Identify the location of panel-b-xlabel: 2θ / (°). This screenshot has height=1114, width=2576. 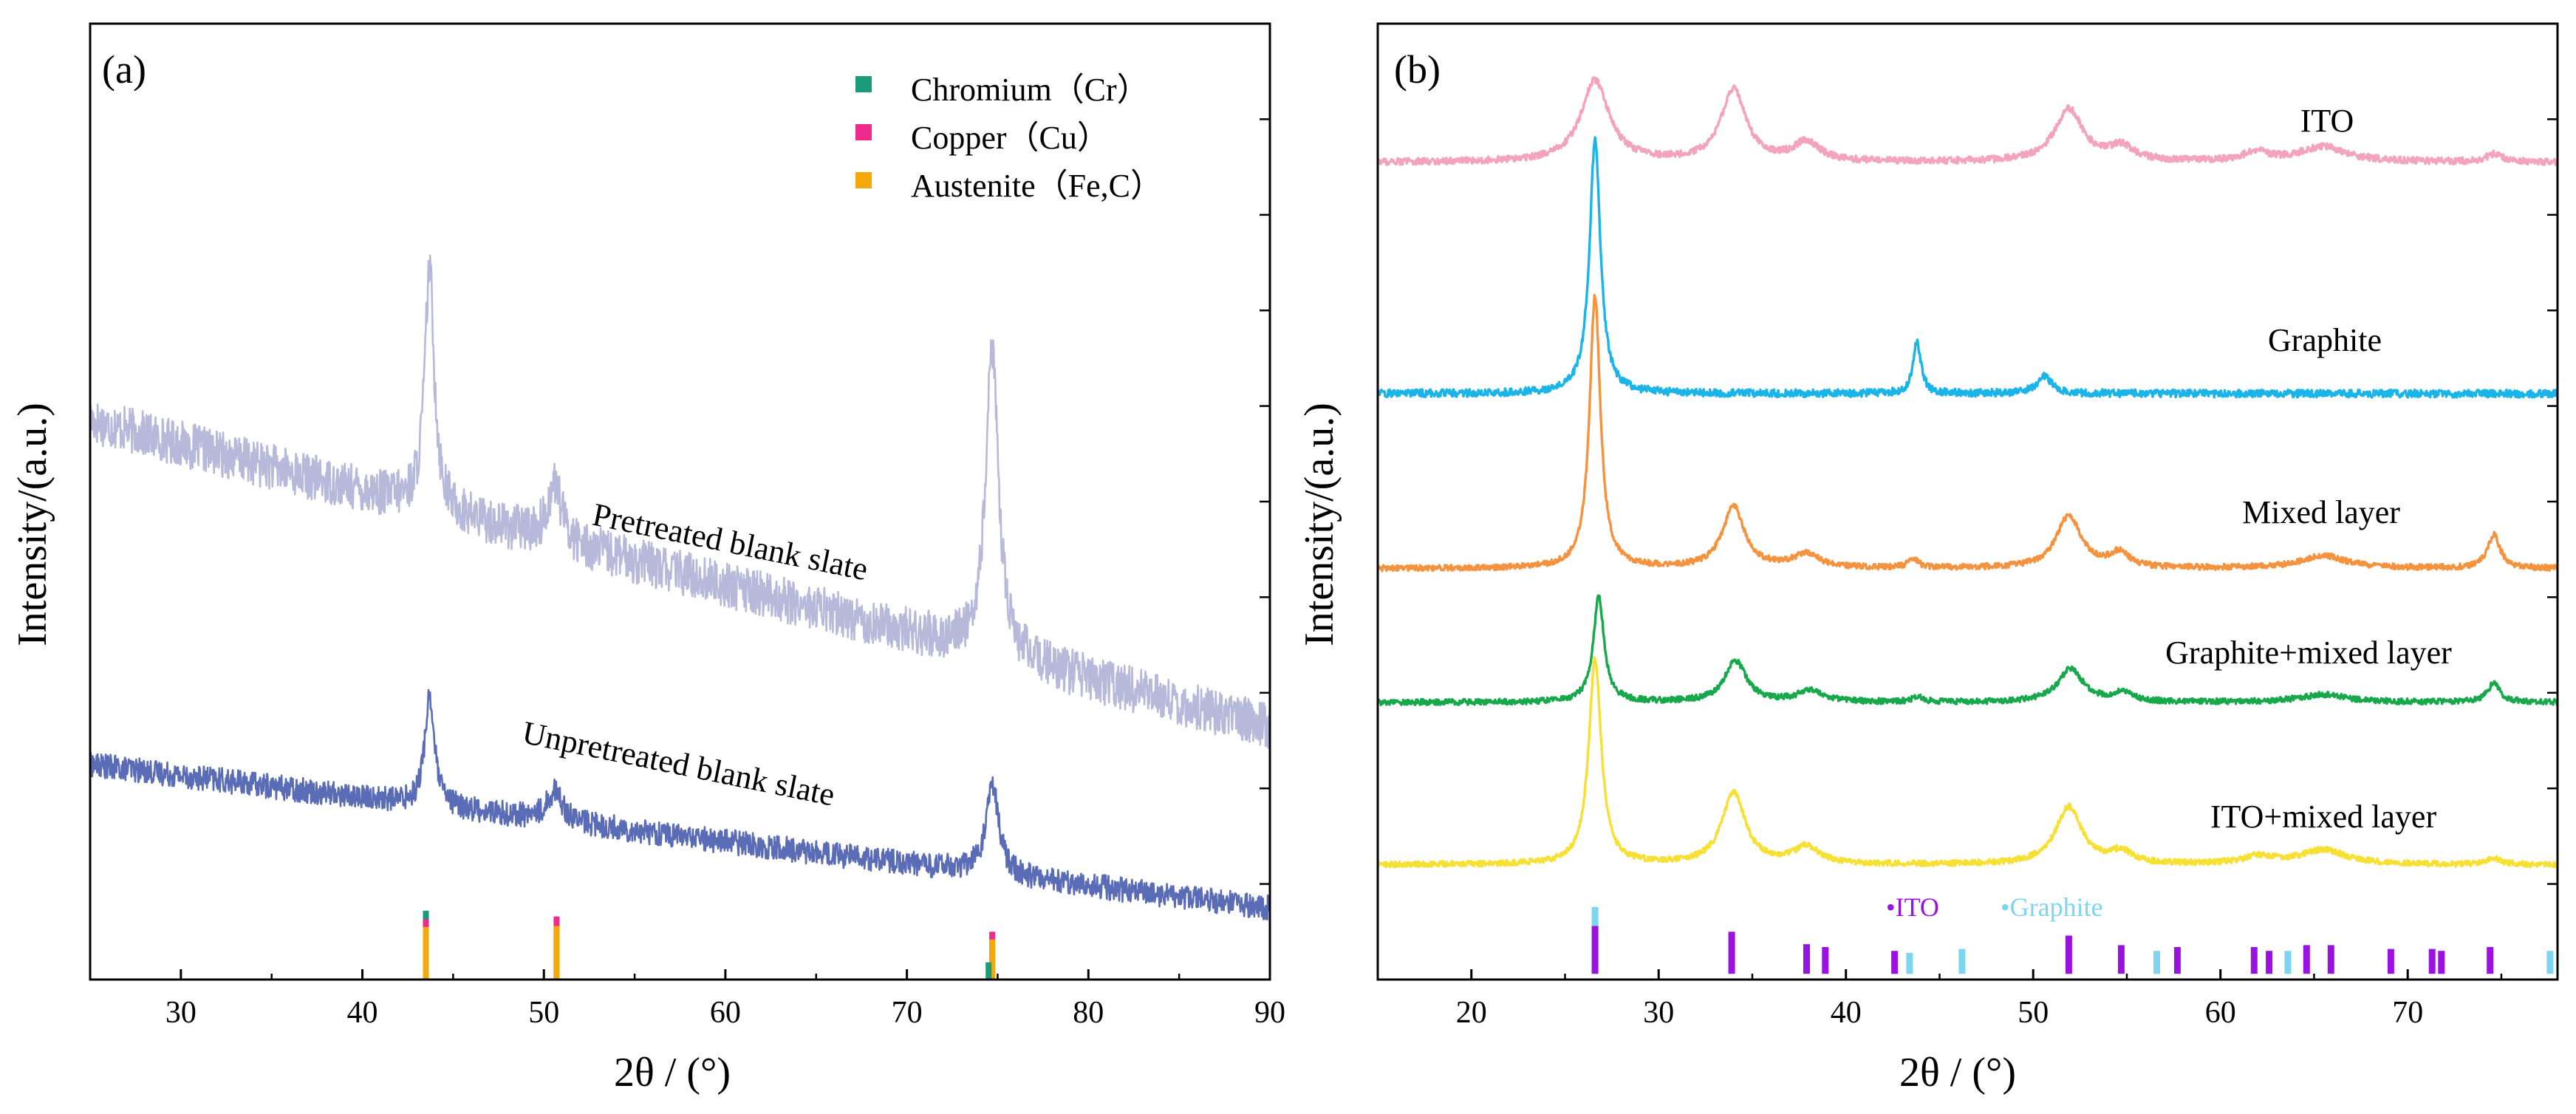
(1958, 1073).